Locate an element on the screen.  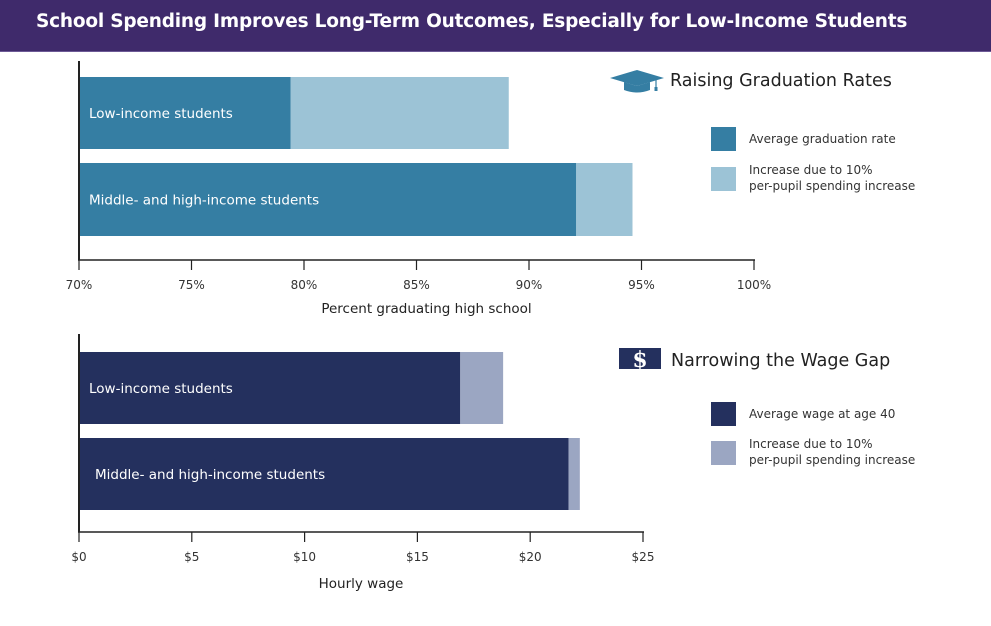
x-tick-label: $5 is located at coordinates (191, 557).